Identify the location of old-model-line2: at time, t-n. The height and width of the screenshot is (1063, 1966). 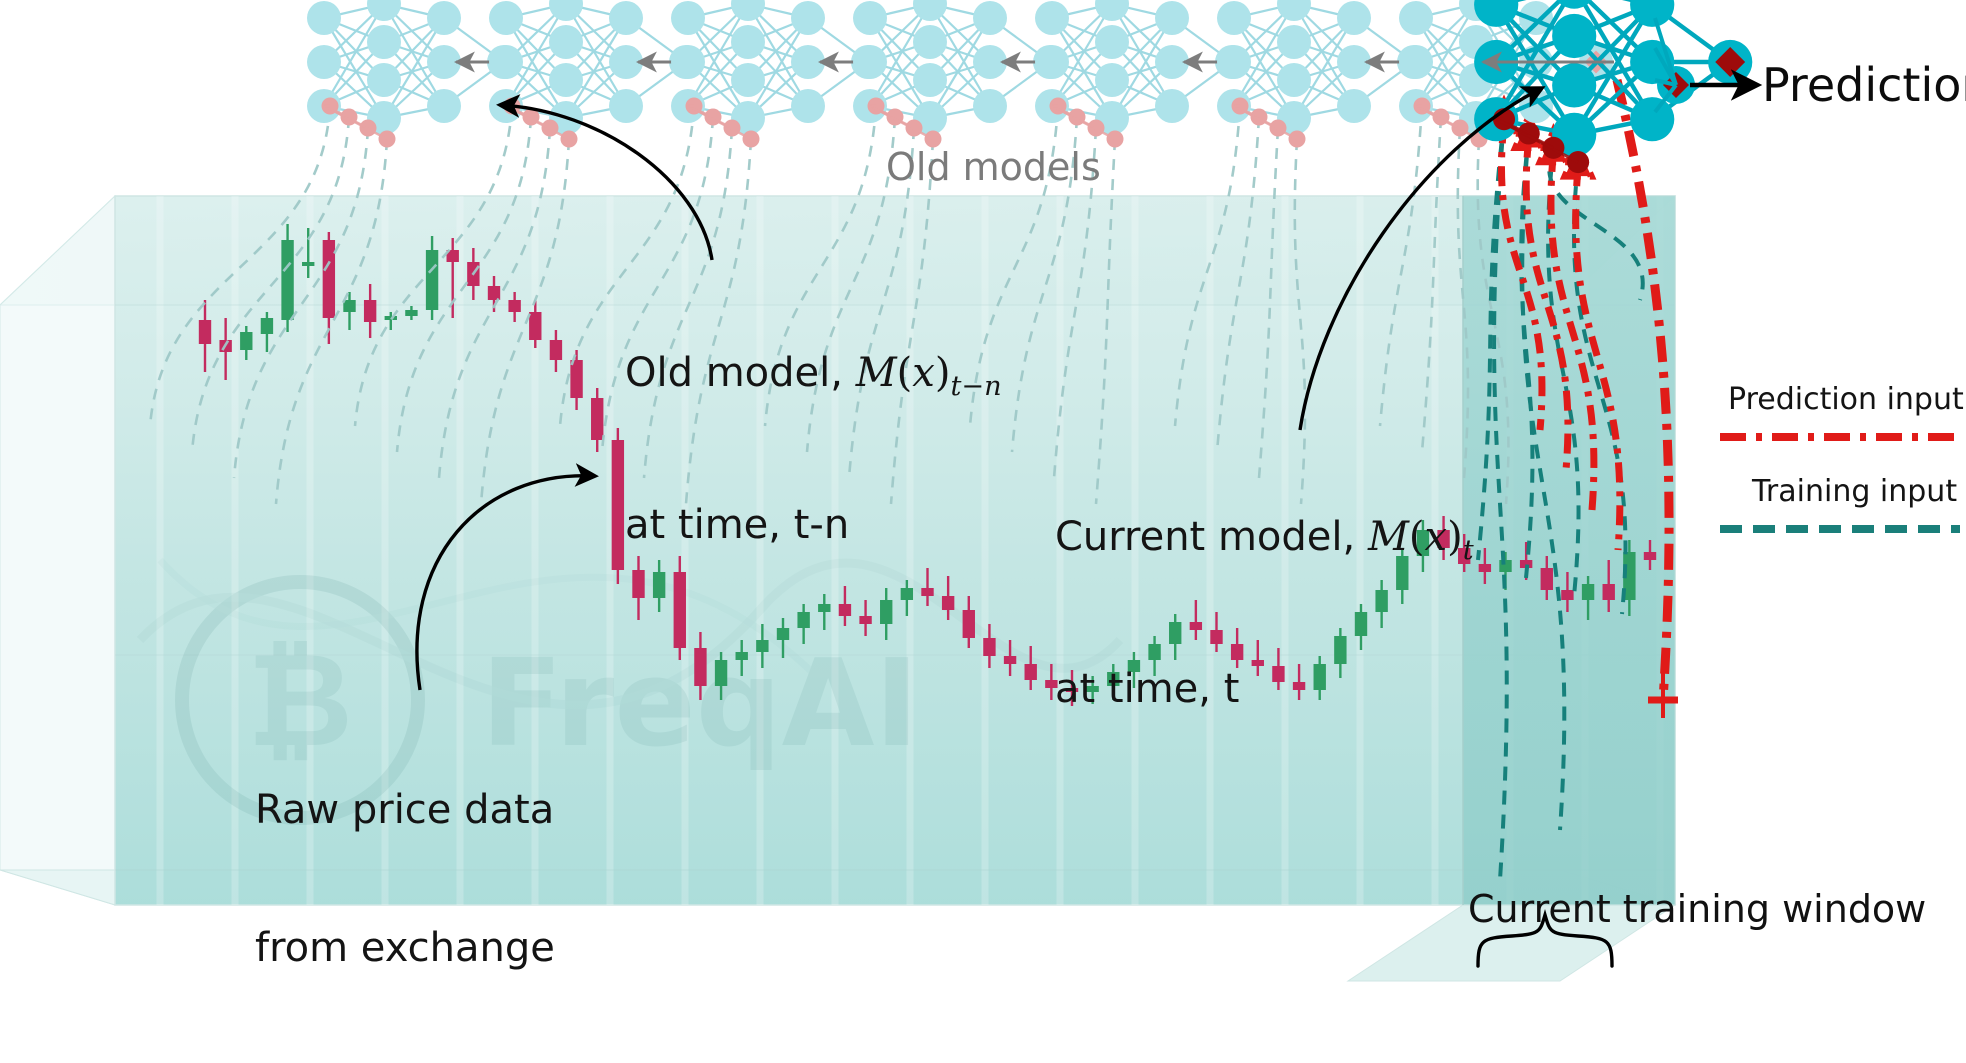
(737, 525).